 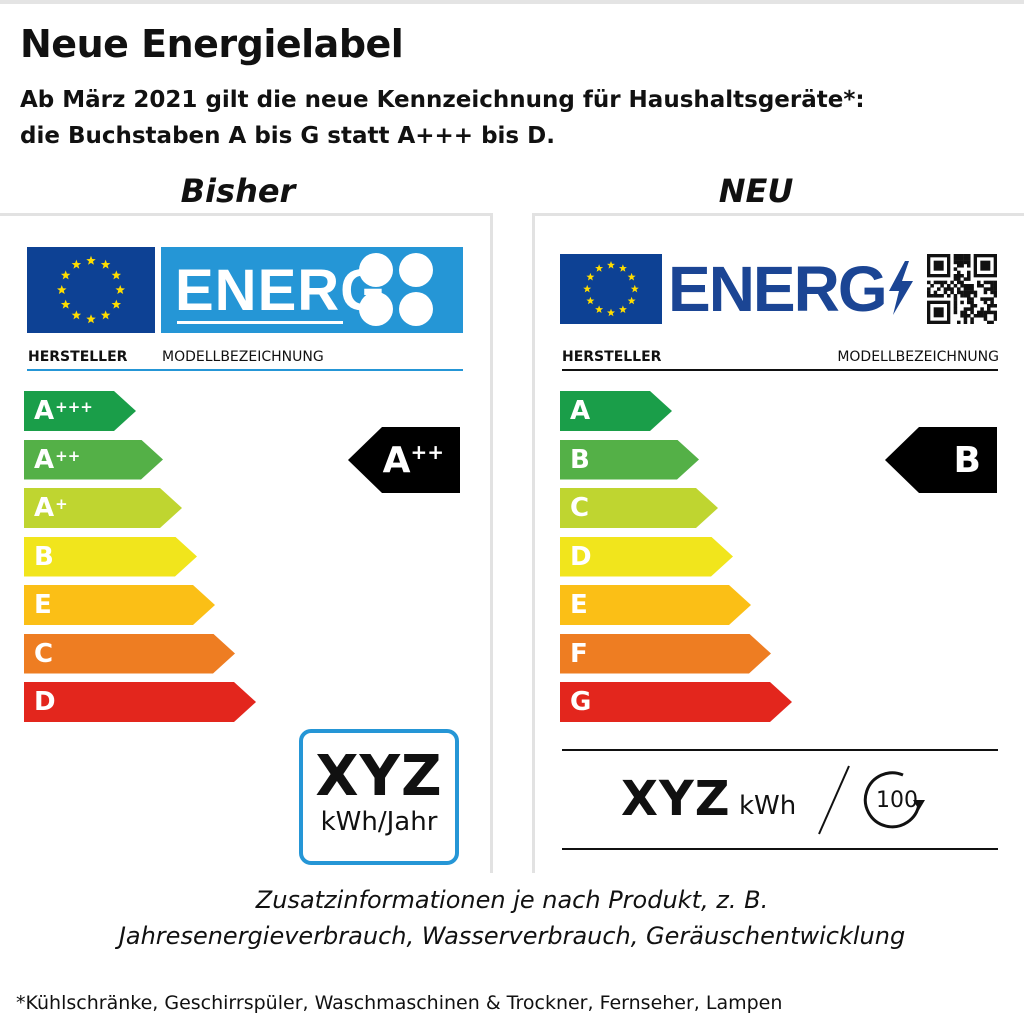 I want to click on cycle-icon, so click(x=894, y=800).